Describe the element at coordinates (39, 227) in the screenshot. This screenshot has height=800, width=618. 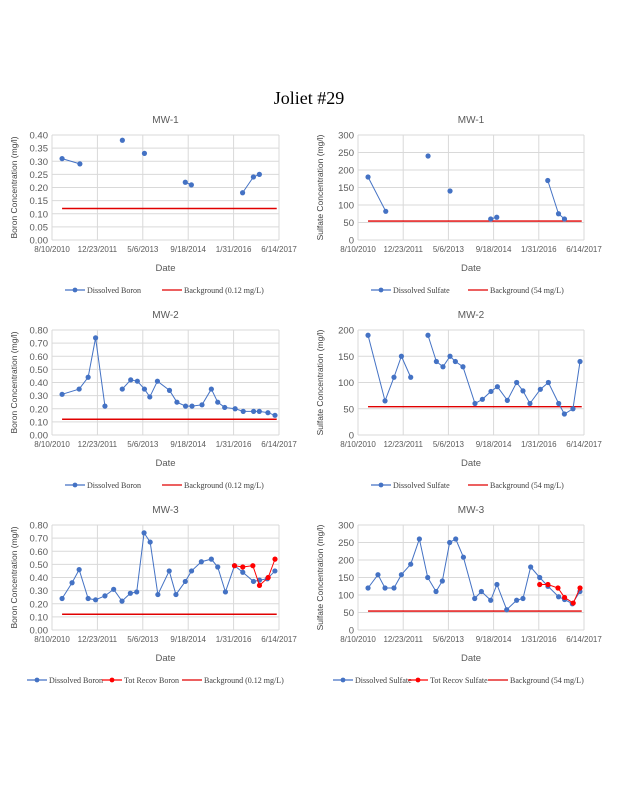
I see `y-tick-label: 0.05` at that location.